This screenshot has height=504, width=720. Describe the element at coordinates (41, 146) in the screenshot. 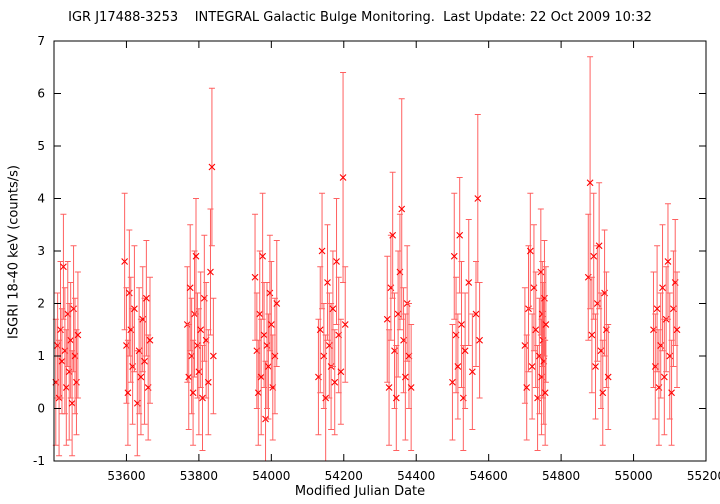

I see `y-tick-label: 5` at that location.